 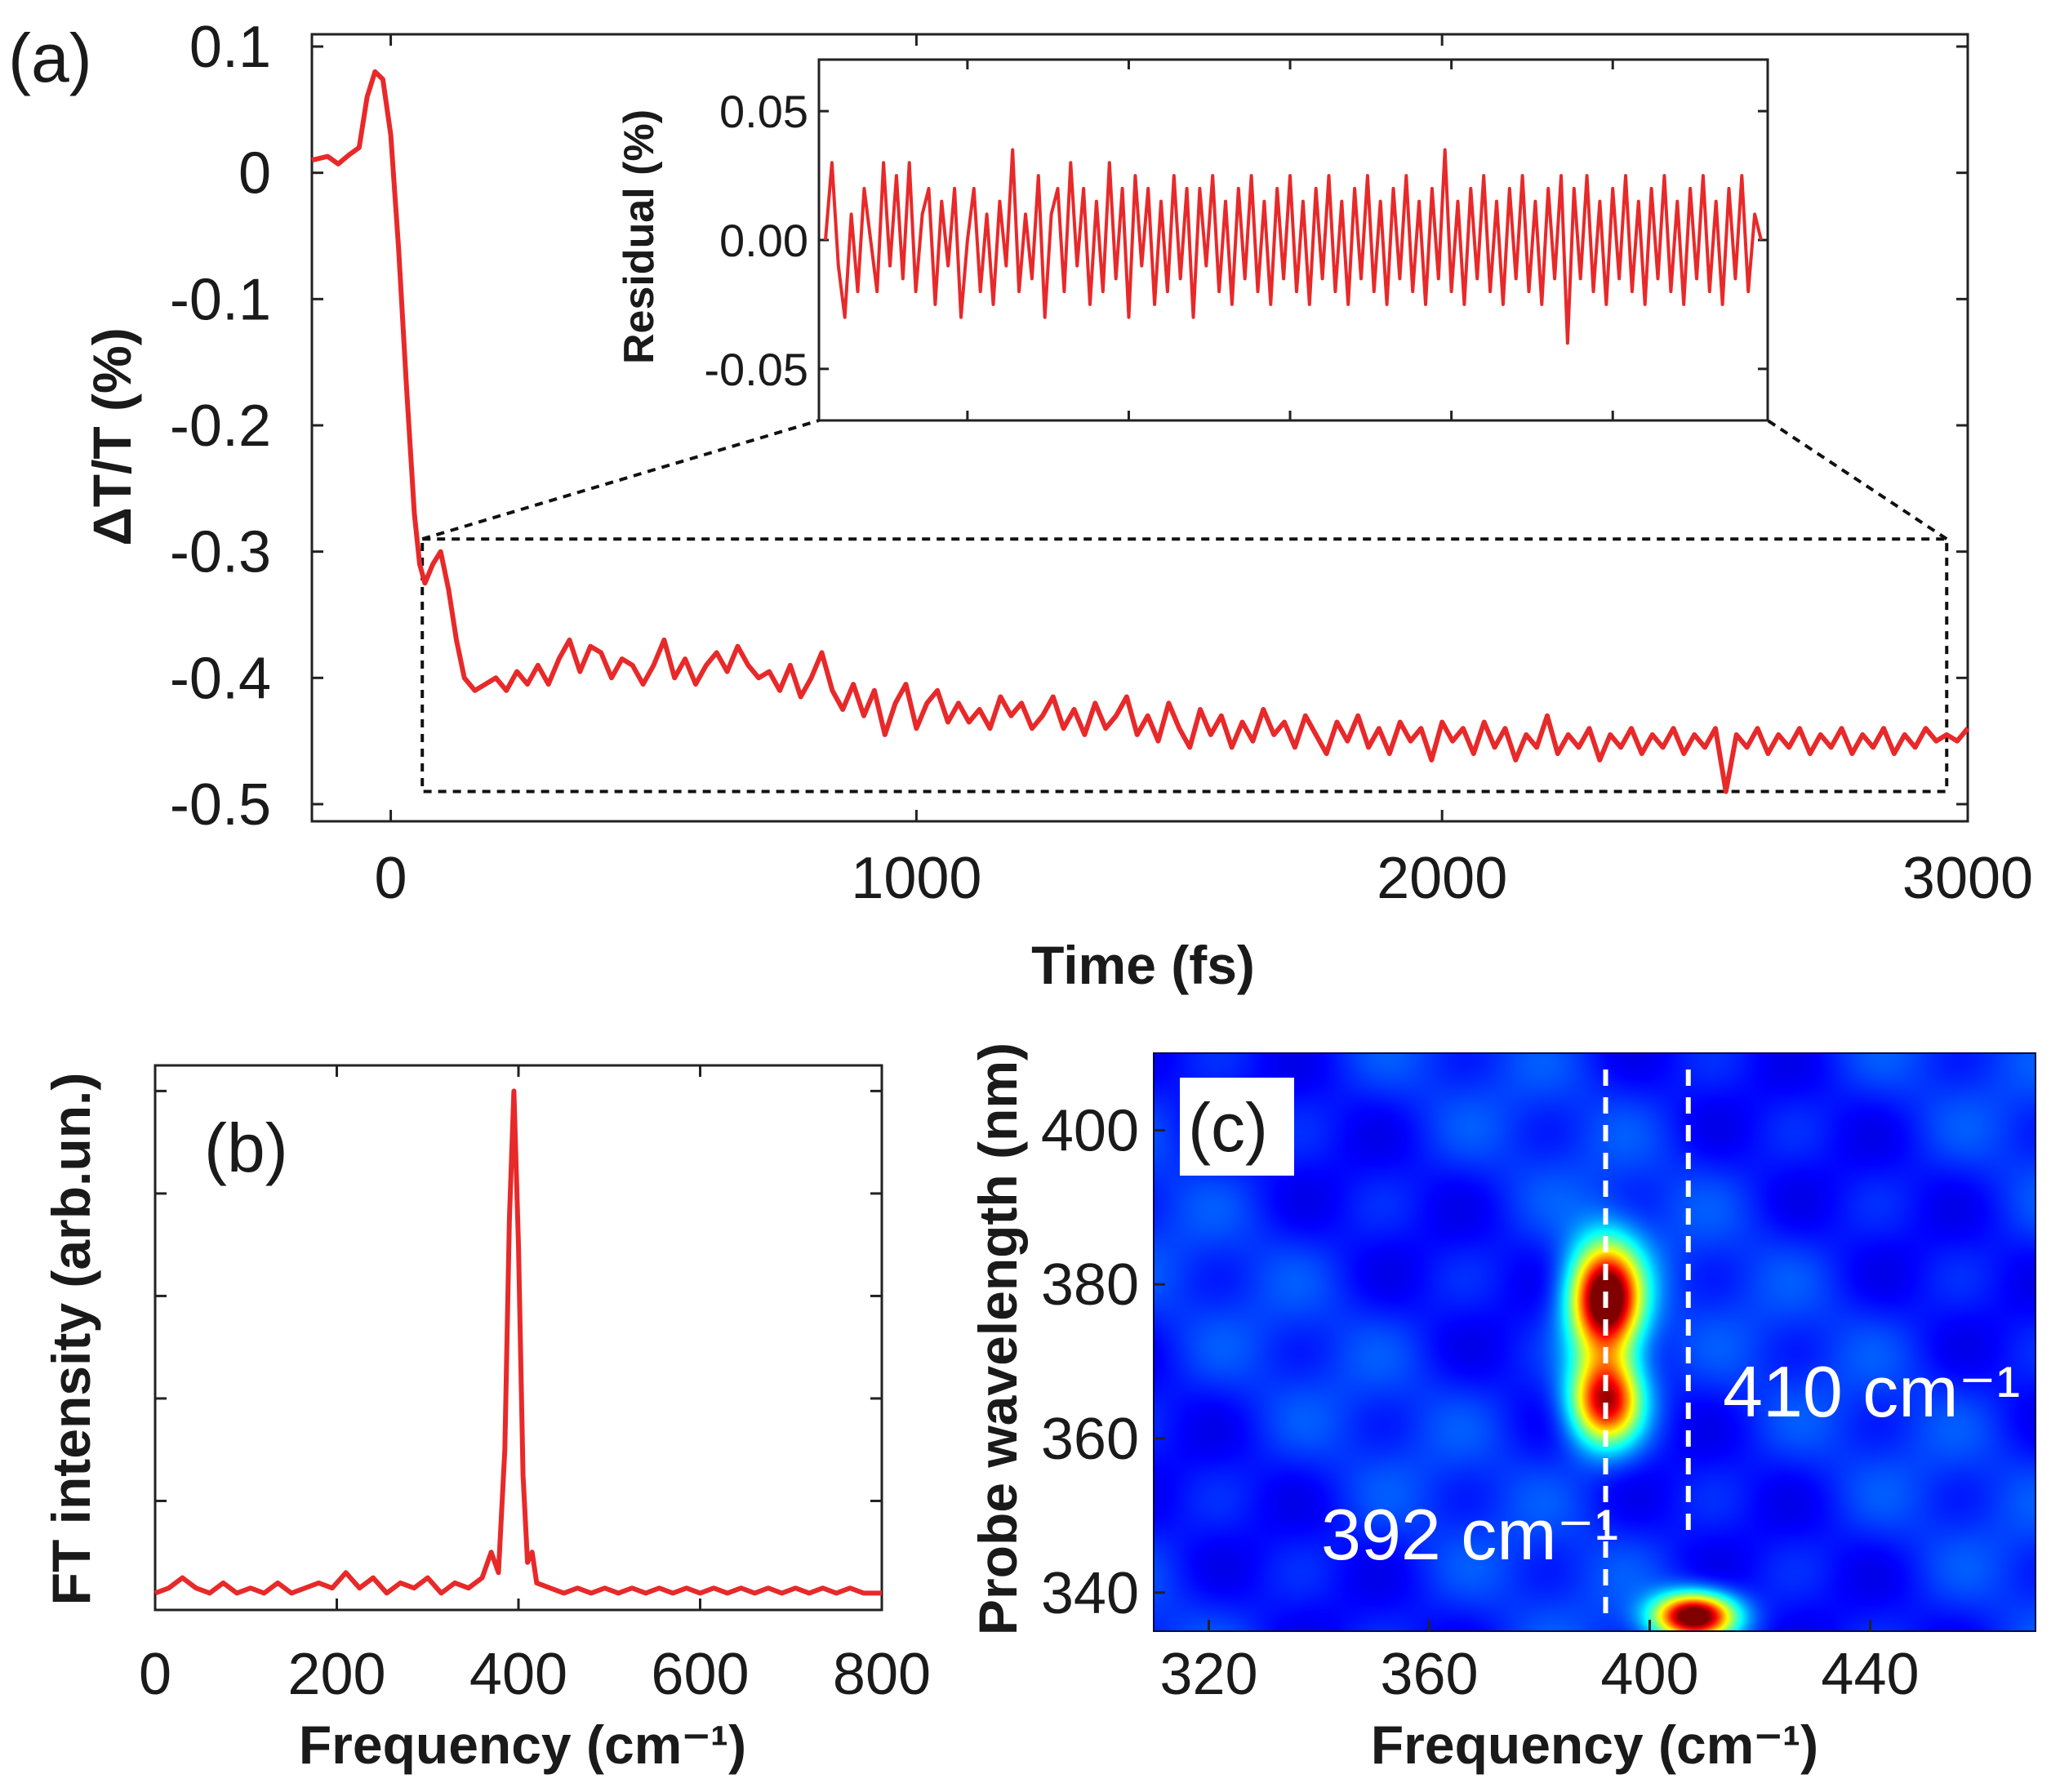 I want to click on x-tick-label: 2000, so click(x=1442, y=878).